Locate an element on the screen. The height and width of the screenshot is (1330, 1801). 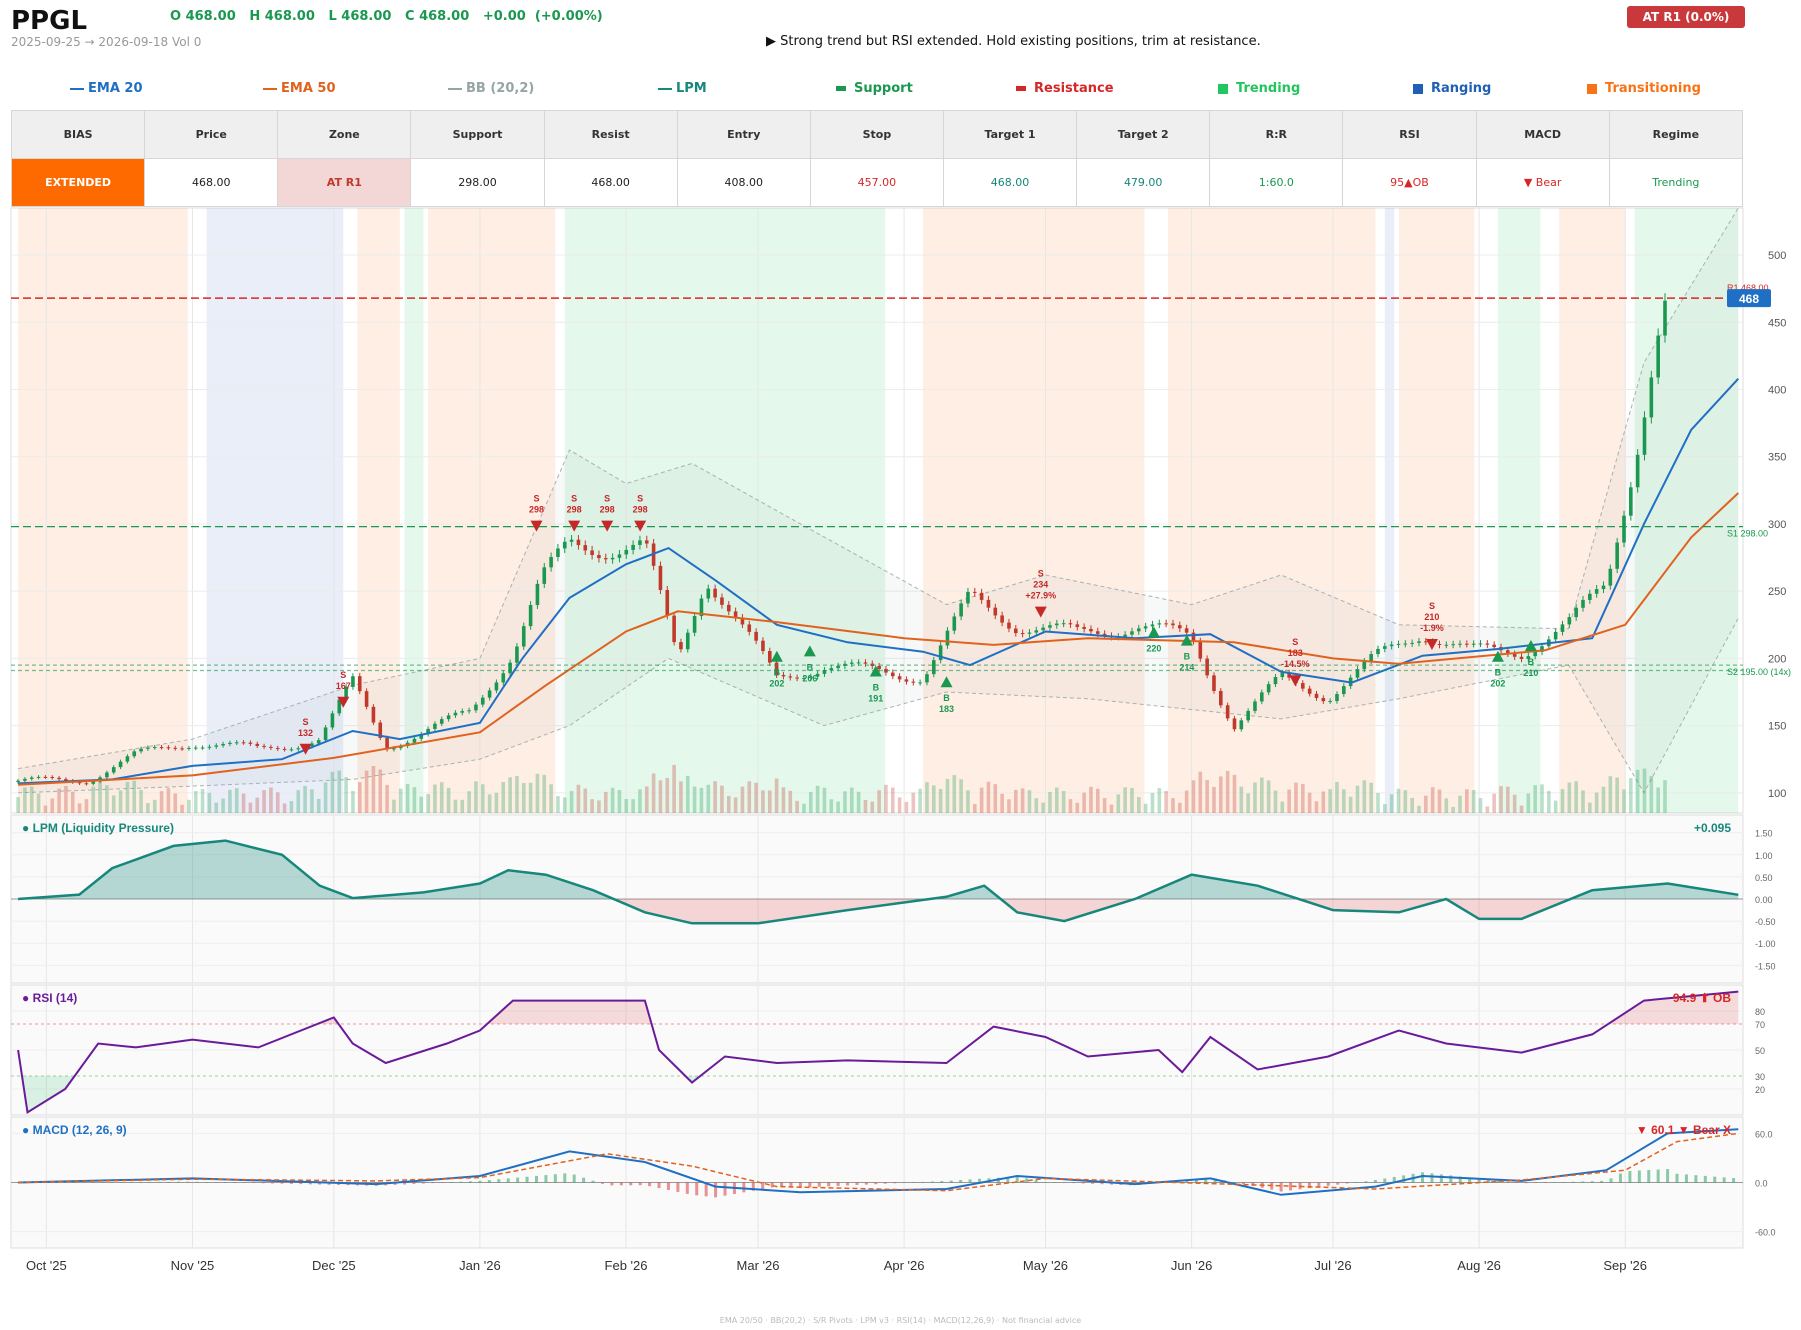
legend-item-ranging: Ranging is located at coordinates (1452, 88).